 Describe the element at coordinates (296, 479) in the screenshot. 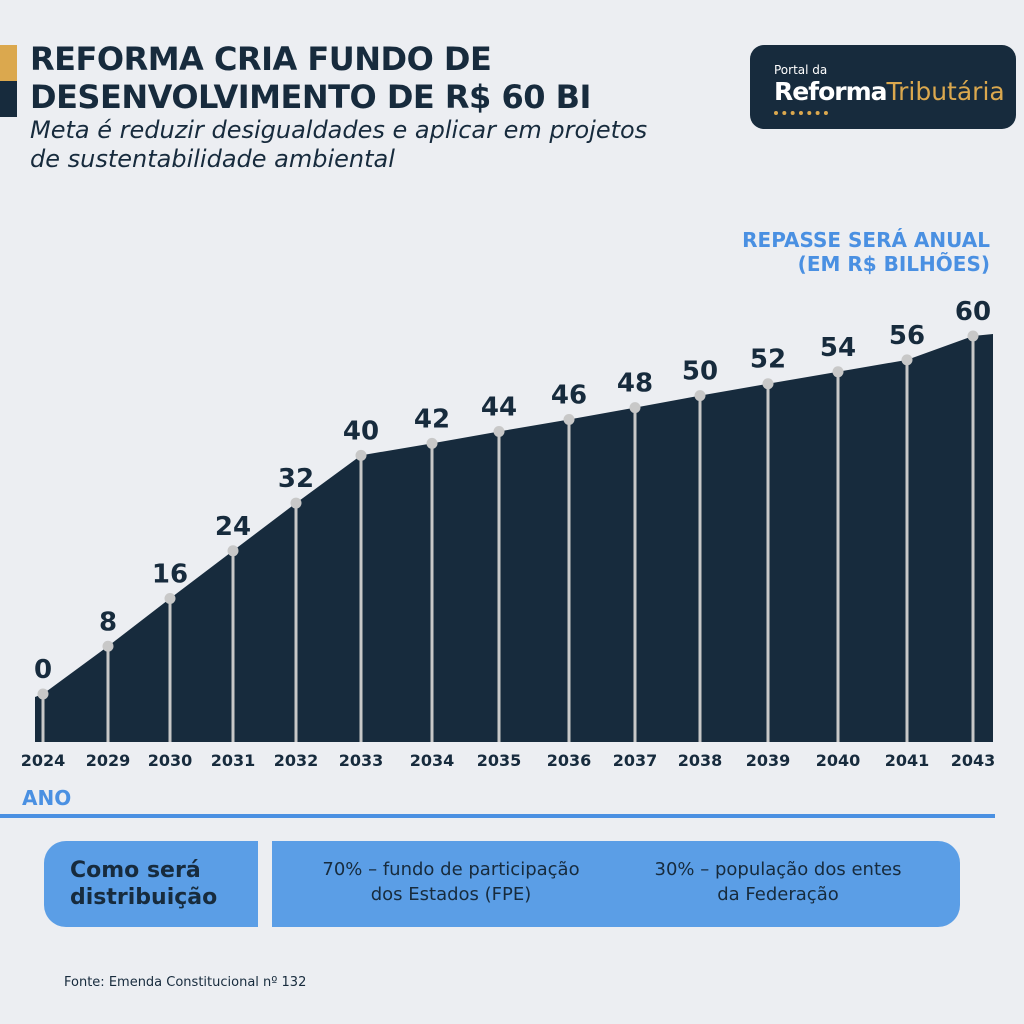

I see `chart-data-label: 32` at that location.